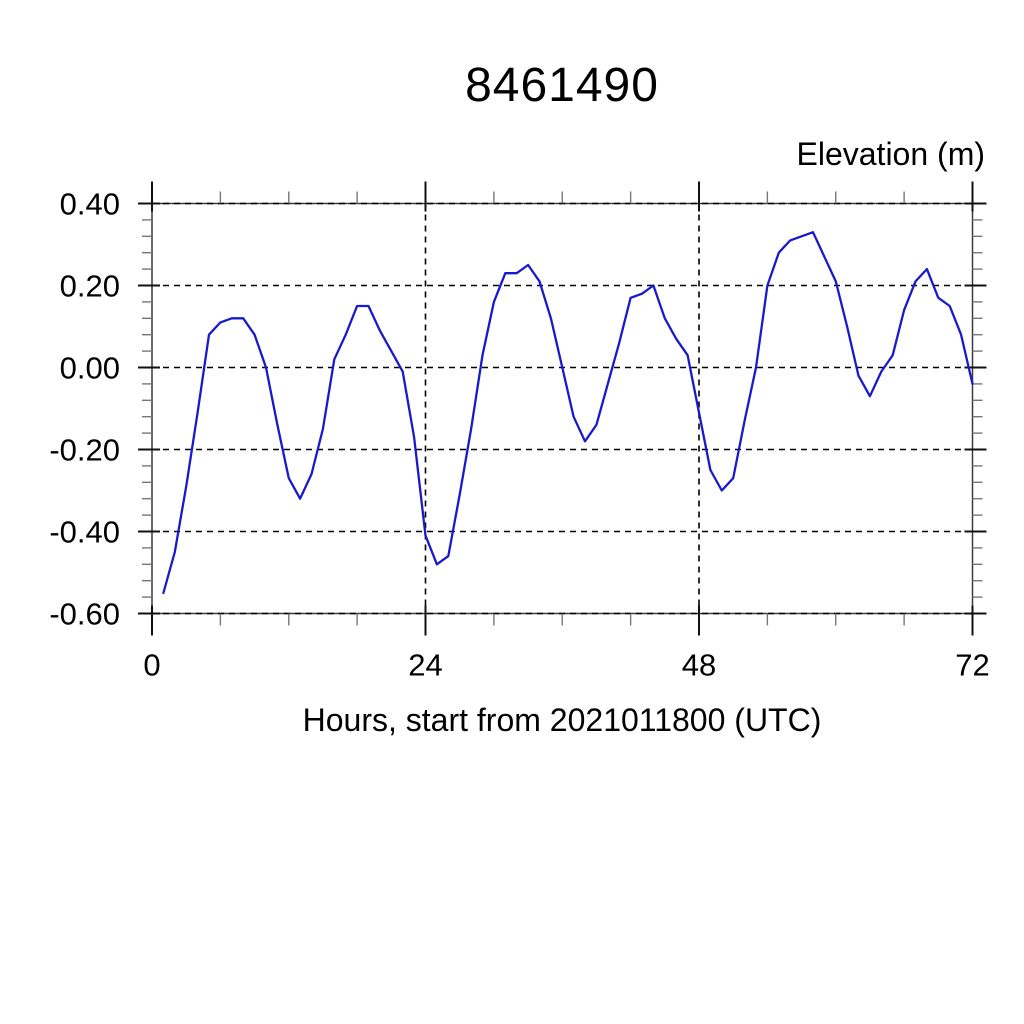 Image resolution: width=1024 pixels, height=1024 pixels. I want to click on x-tick-label: 72, so click(972, 665).